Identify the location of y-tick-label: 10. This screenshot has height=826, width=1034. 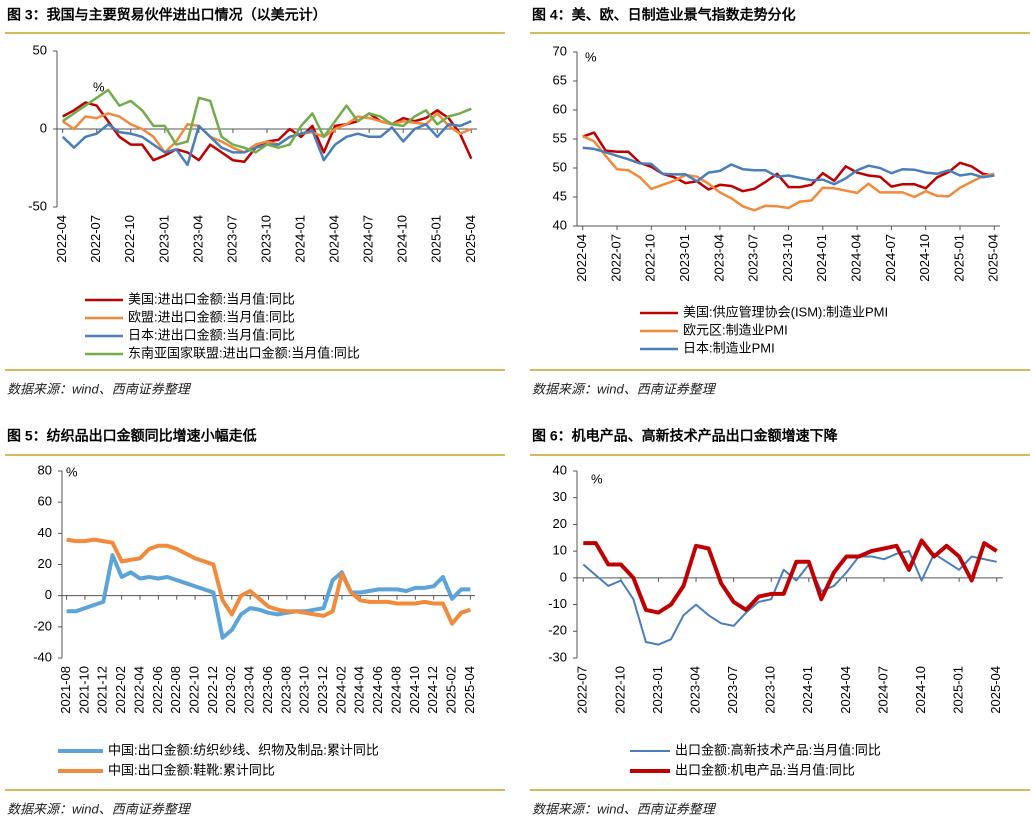
(560, 550).